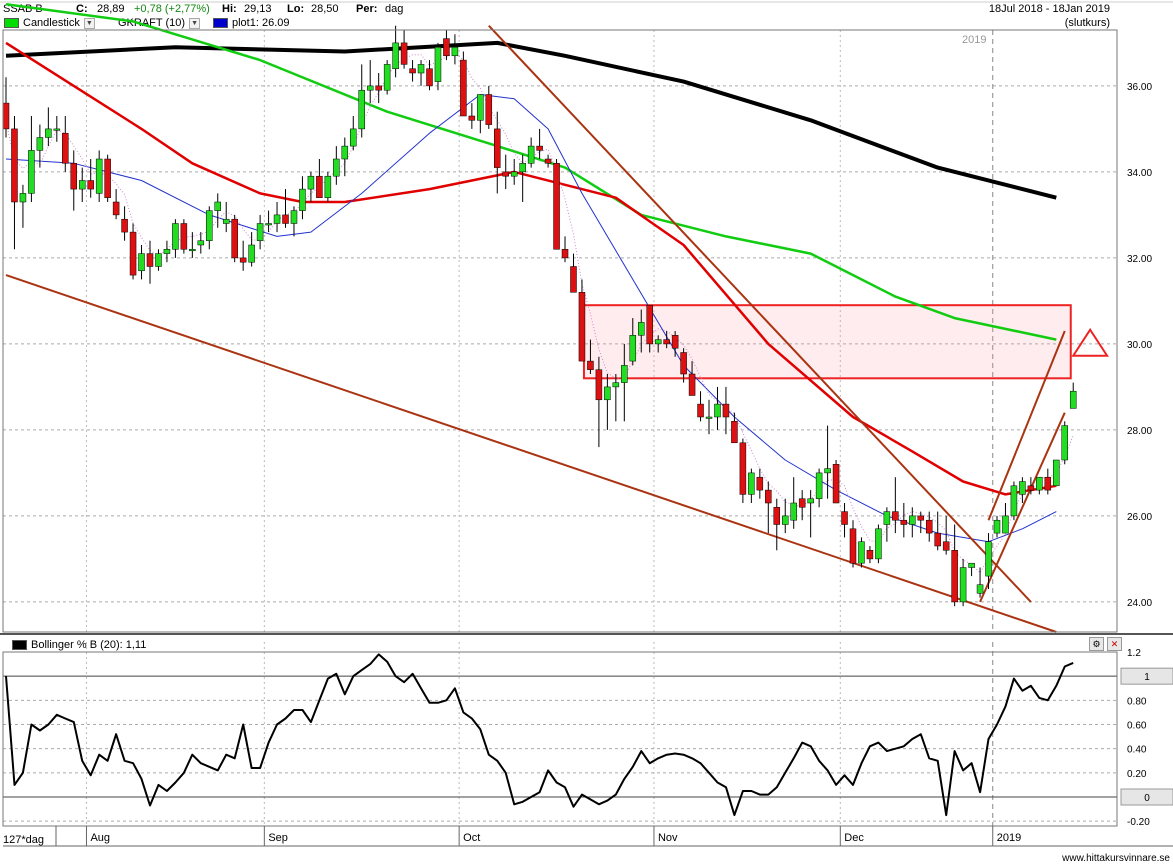  I want to click on trend-line, so click(1026, 425).